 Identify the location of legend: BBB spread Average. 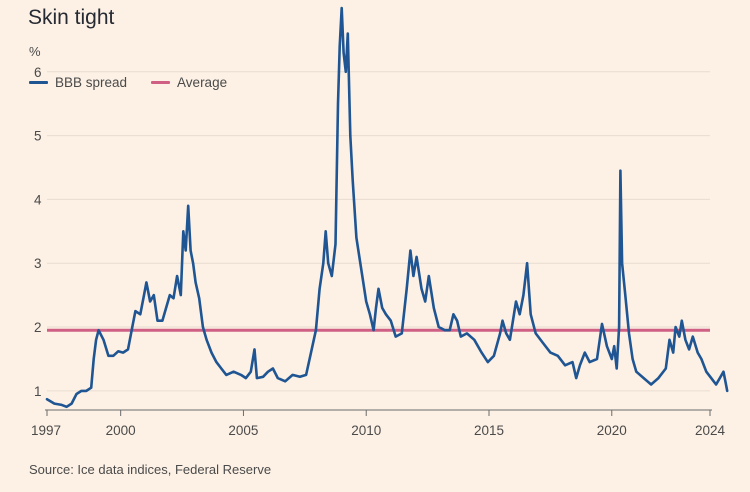
(140, 82).